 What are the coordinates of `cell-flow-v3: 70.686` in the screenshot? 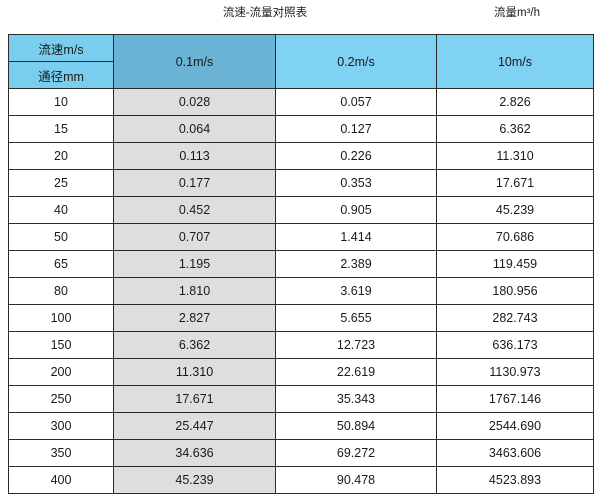 It's located at (515, 237).